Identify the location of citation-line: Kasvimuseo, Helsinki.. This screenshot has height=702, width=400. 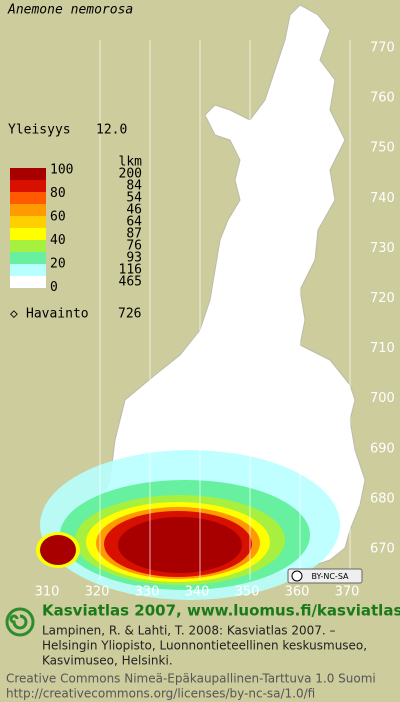
(107, 661).